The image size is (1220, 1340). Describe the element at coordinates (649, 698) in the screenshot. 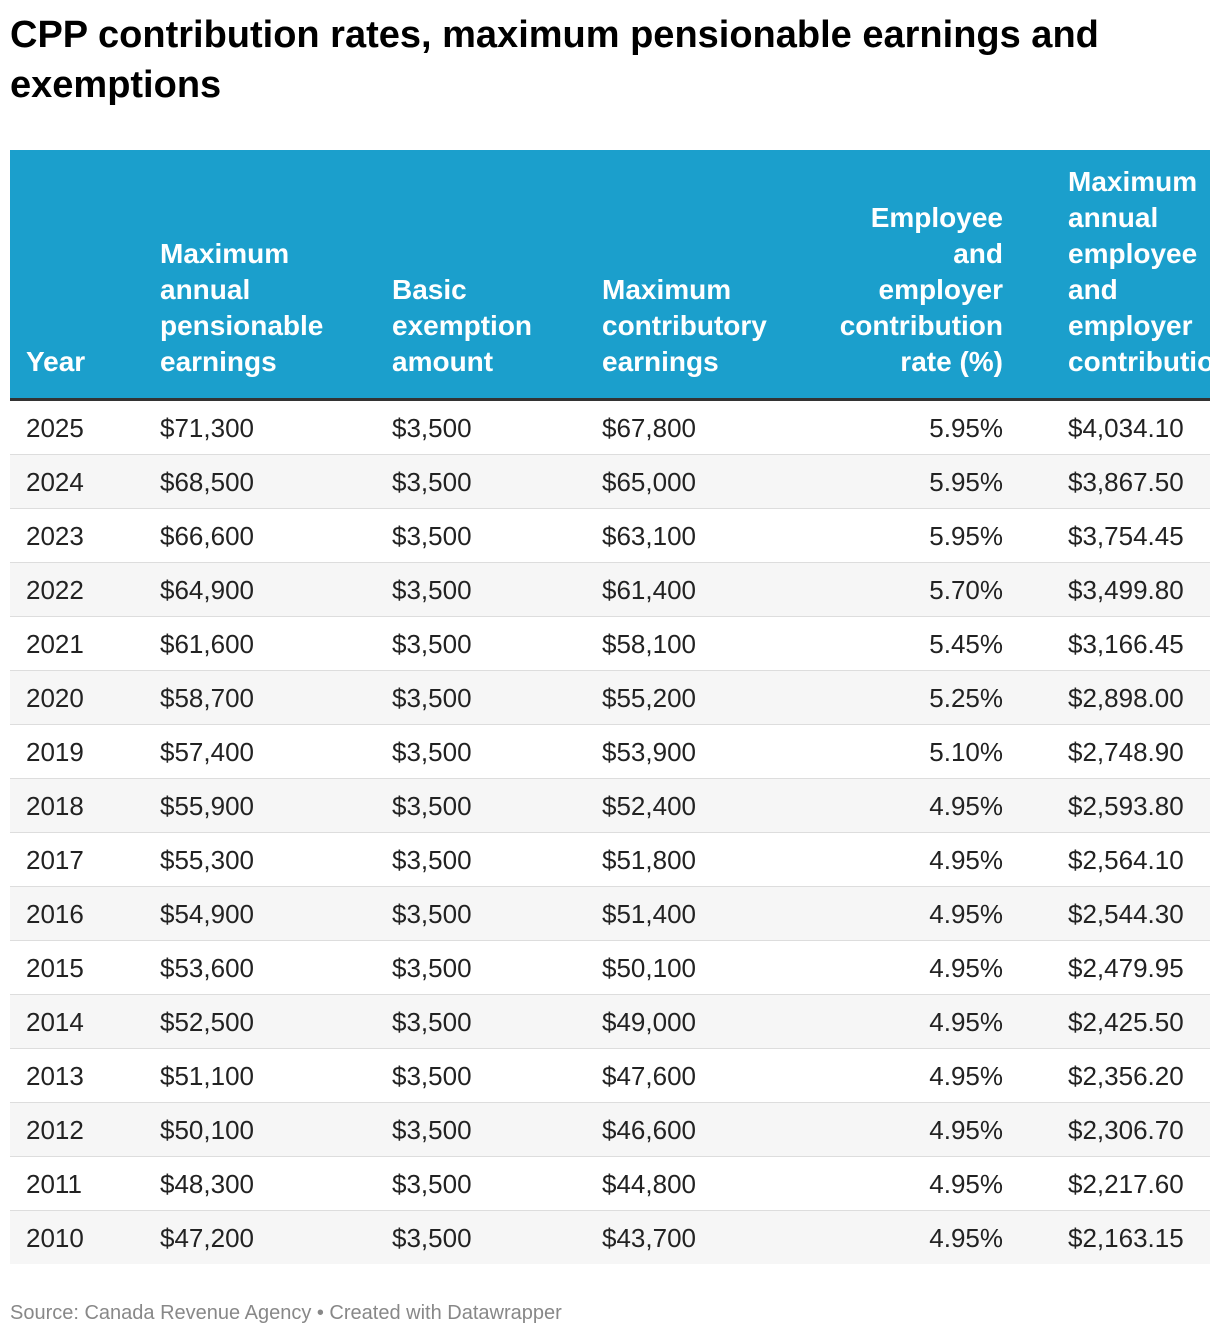

I see `table-cell: $55,200` at that location.